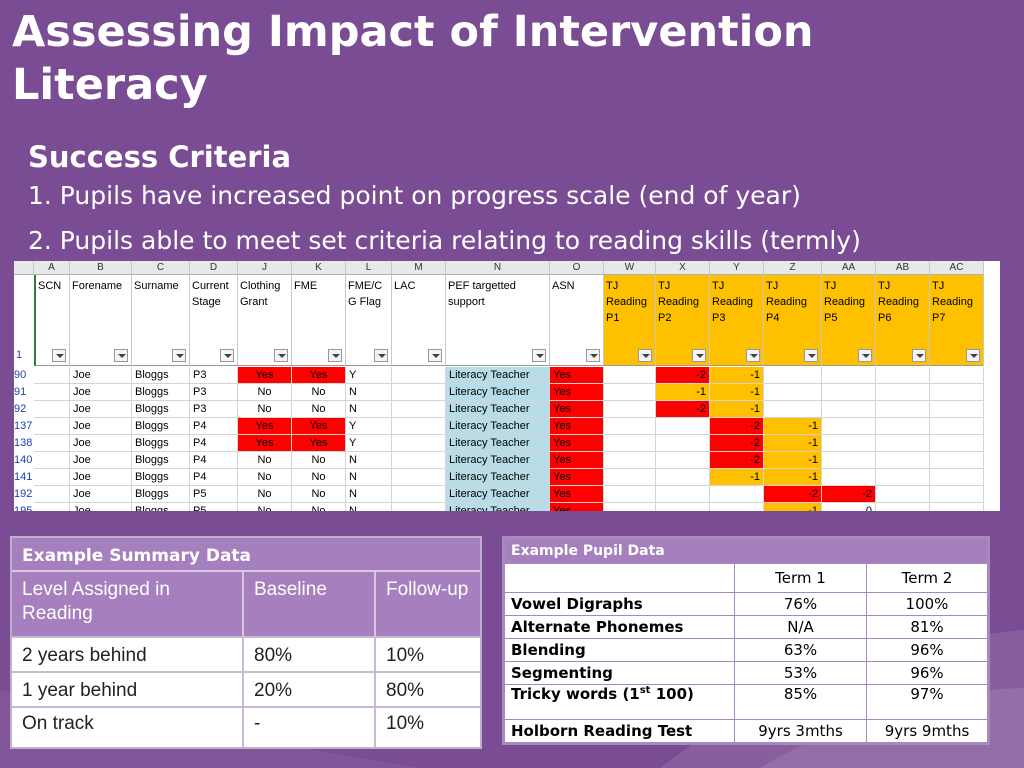 The width and height of the screenshot is (1024, 768). I want to click on row-number: 192, so click(23, 494).